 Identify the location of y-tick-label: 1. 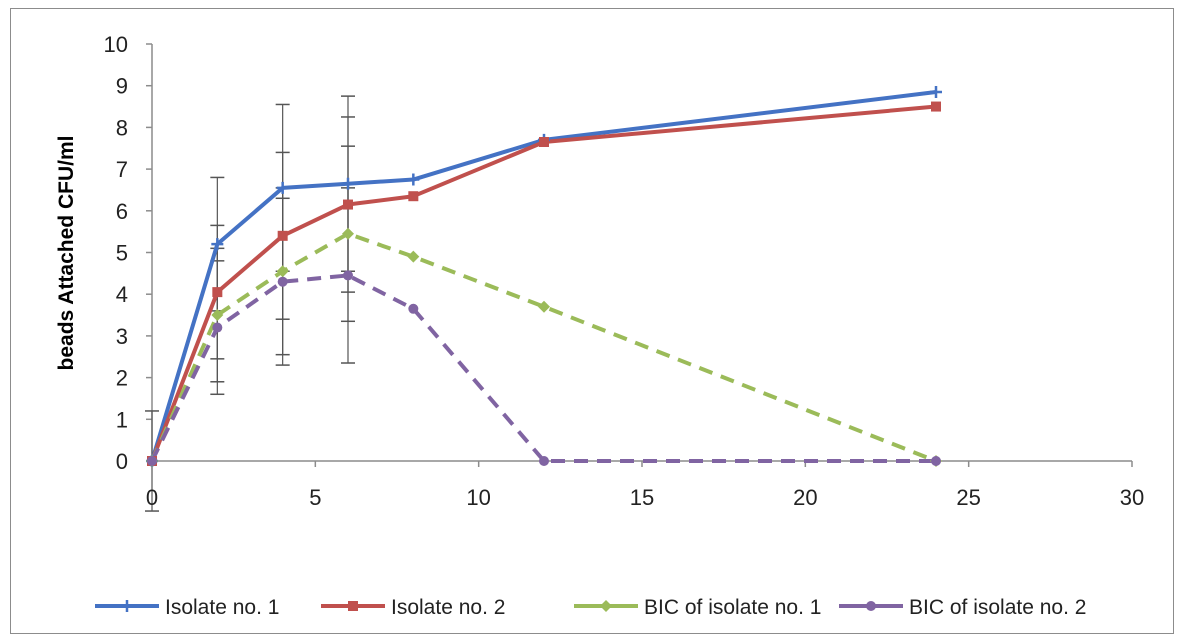
(122, 419).